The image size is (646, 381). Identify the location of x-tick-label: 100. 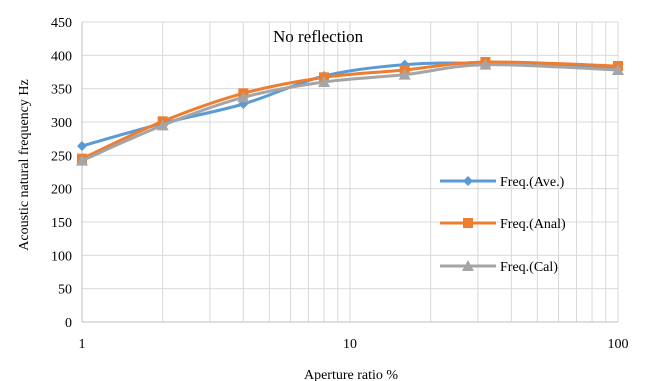
(618, 344).